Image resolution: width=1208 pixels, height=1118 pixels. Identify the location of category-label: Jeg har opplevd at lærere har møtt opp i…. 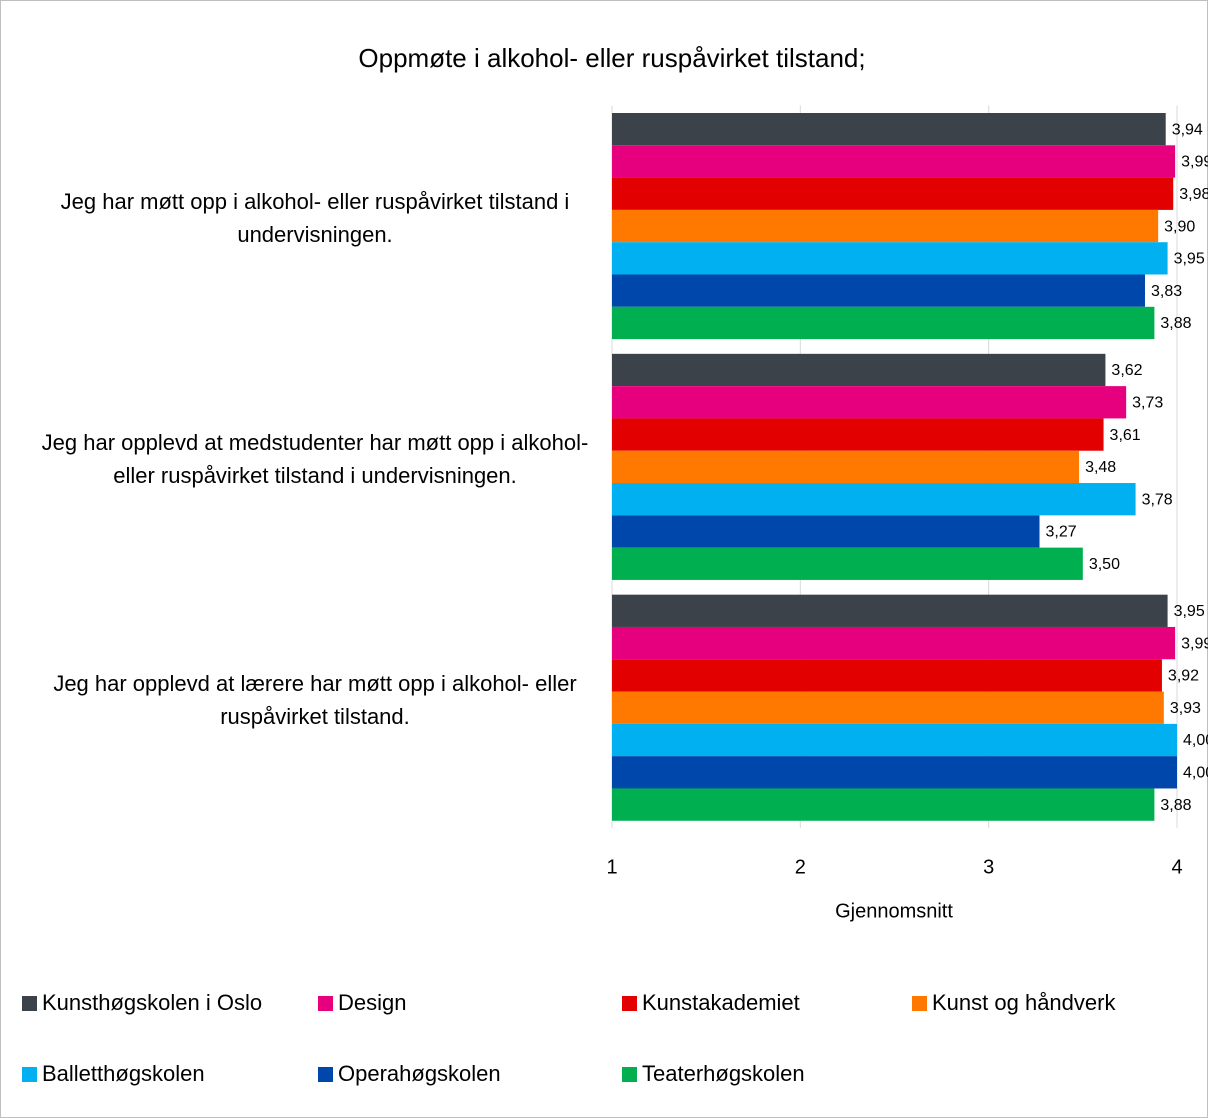
(315, 699).